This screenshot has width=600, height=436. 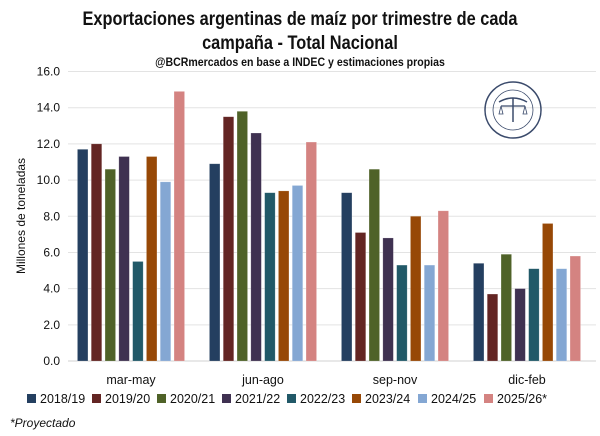 What do you see at coordinates (360, 297) in the screenshot?
I see `bar-201920-sep-nov` at bounding box center [360, 297].